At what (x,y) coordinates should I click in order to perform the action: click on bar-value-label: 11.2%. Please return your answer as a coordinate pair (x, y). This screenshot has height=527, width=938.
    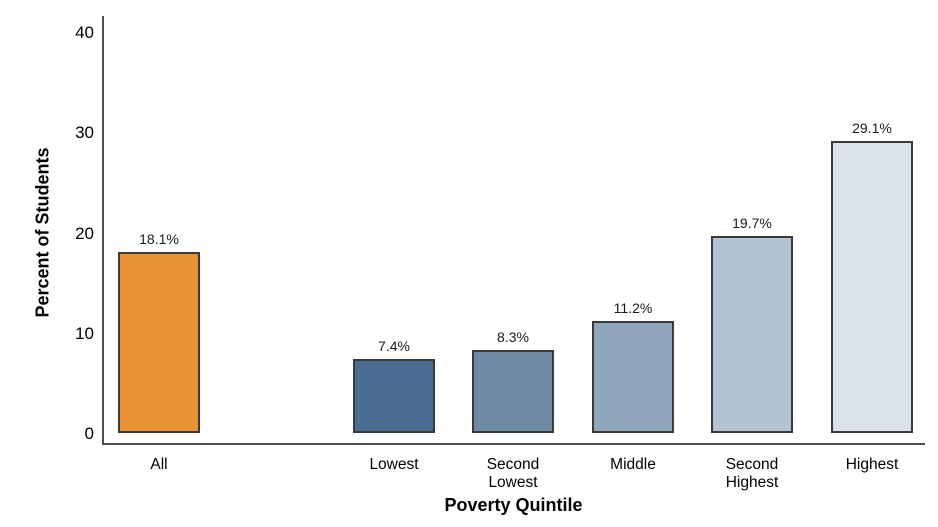
    Looking at the image, I should click on (633, 307).